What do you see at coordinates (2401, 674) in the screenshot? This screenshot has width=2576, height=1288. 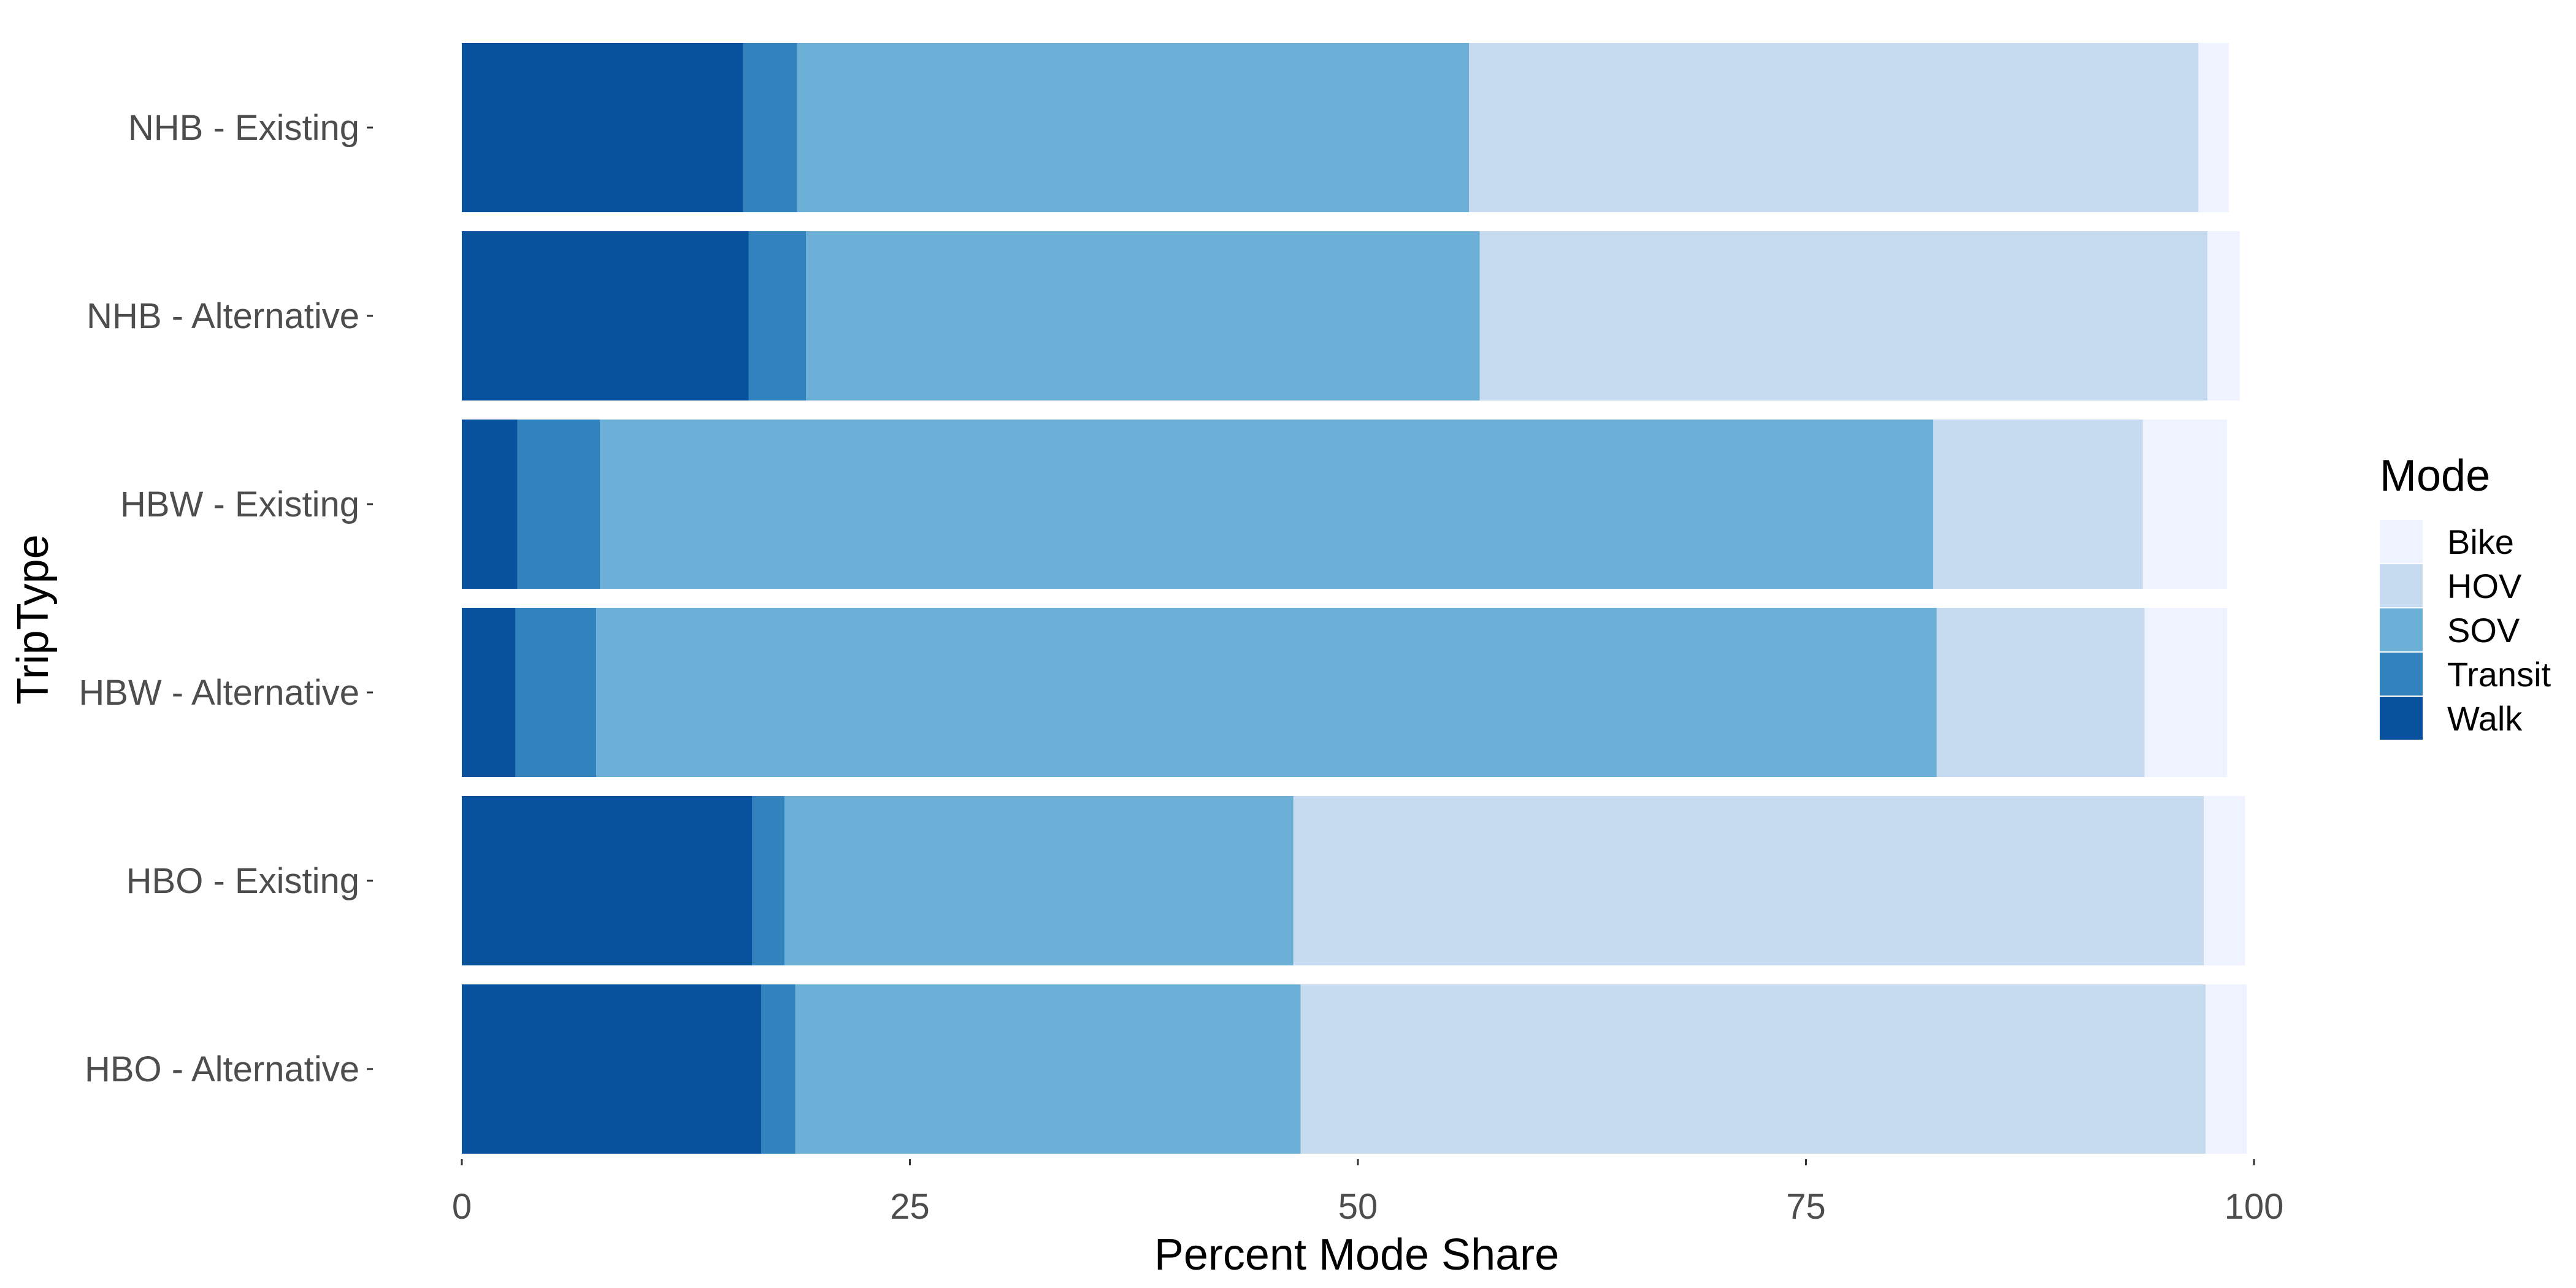 I see `legend-swatch-transit` at bounding box center [2401, 674].